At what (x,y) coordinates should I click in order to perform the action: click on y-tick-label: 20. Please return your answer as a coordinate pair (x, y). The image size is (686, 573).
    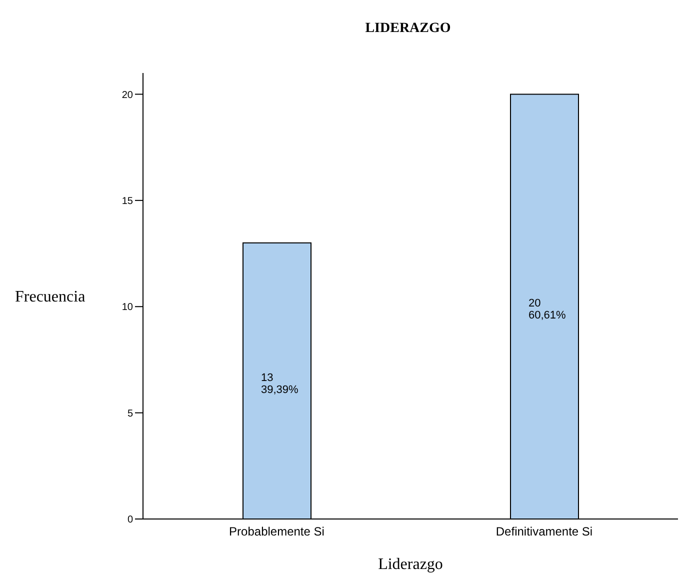
    Looking at the image, I should click on (128, 95).